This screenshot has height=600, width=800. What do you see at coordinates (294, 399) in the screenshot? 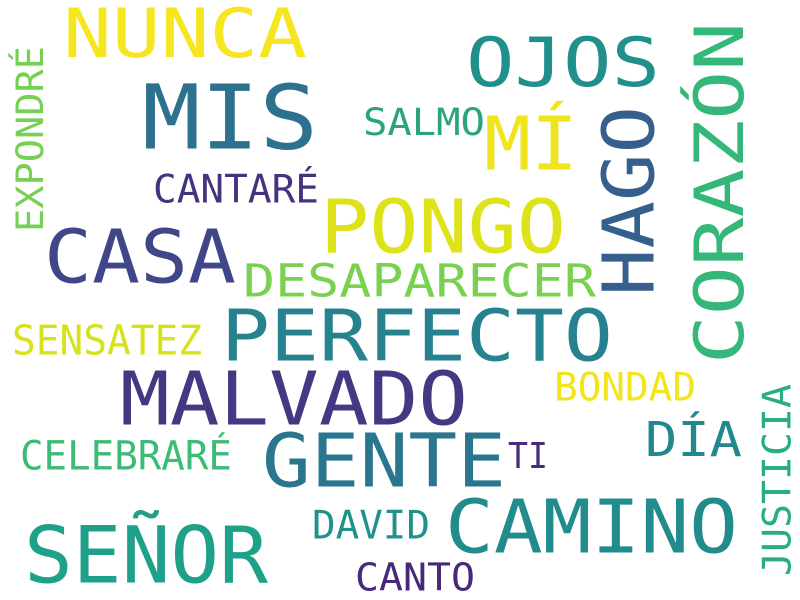
I see `word-malvado: MALVADO` at bounding box center [294, 399].